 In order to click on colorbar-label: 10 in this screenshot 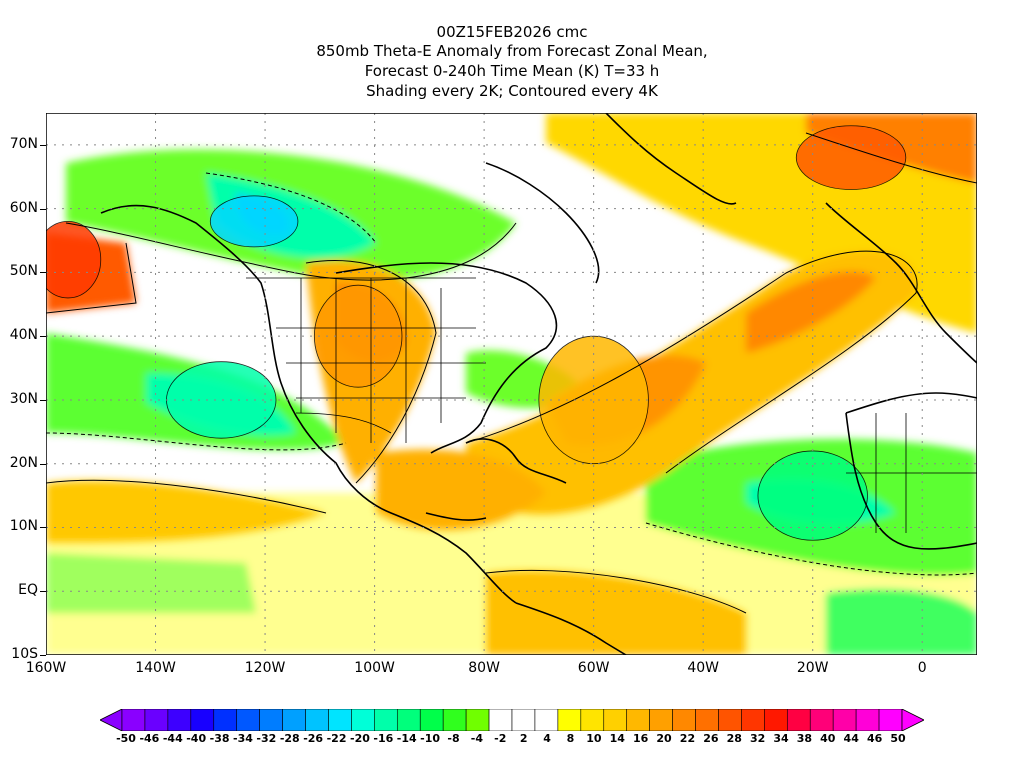, I will do `click(594, 738)`.